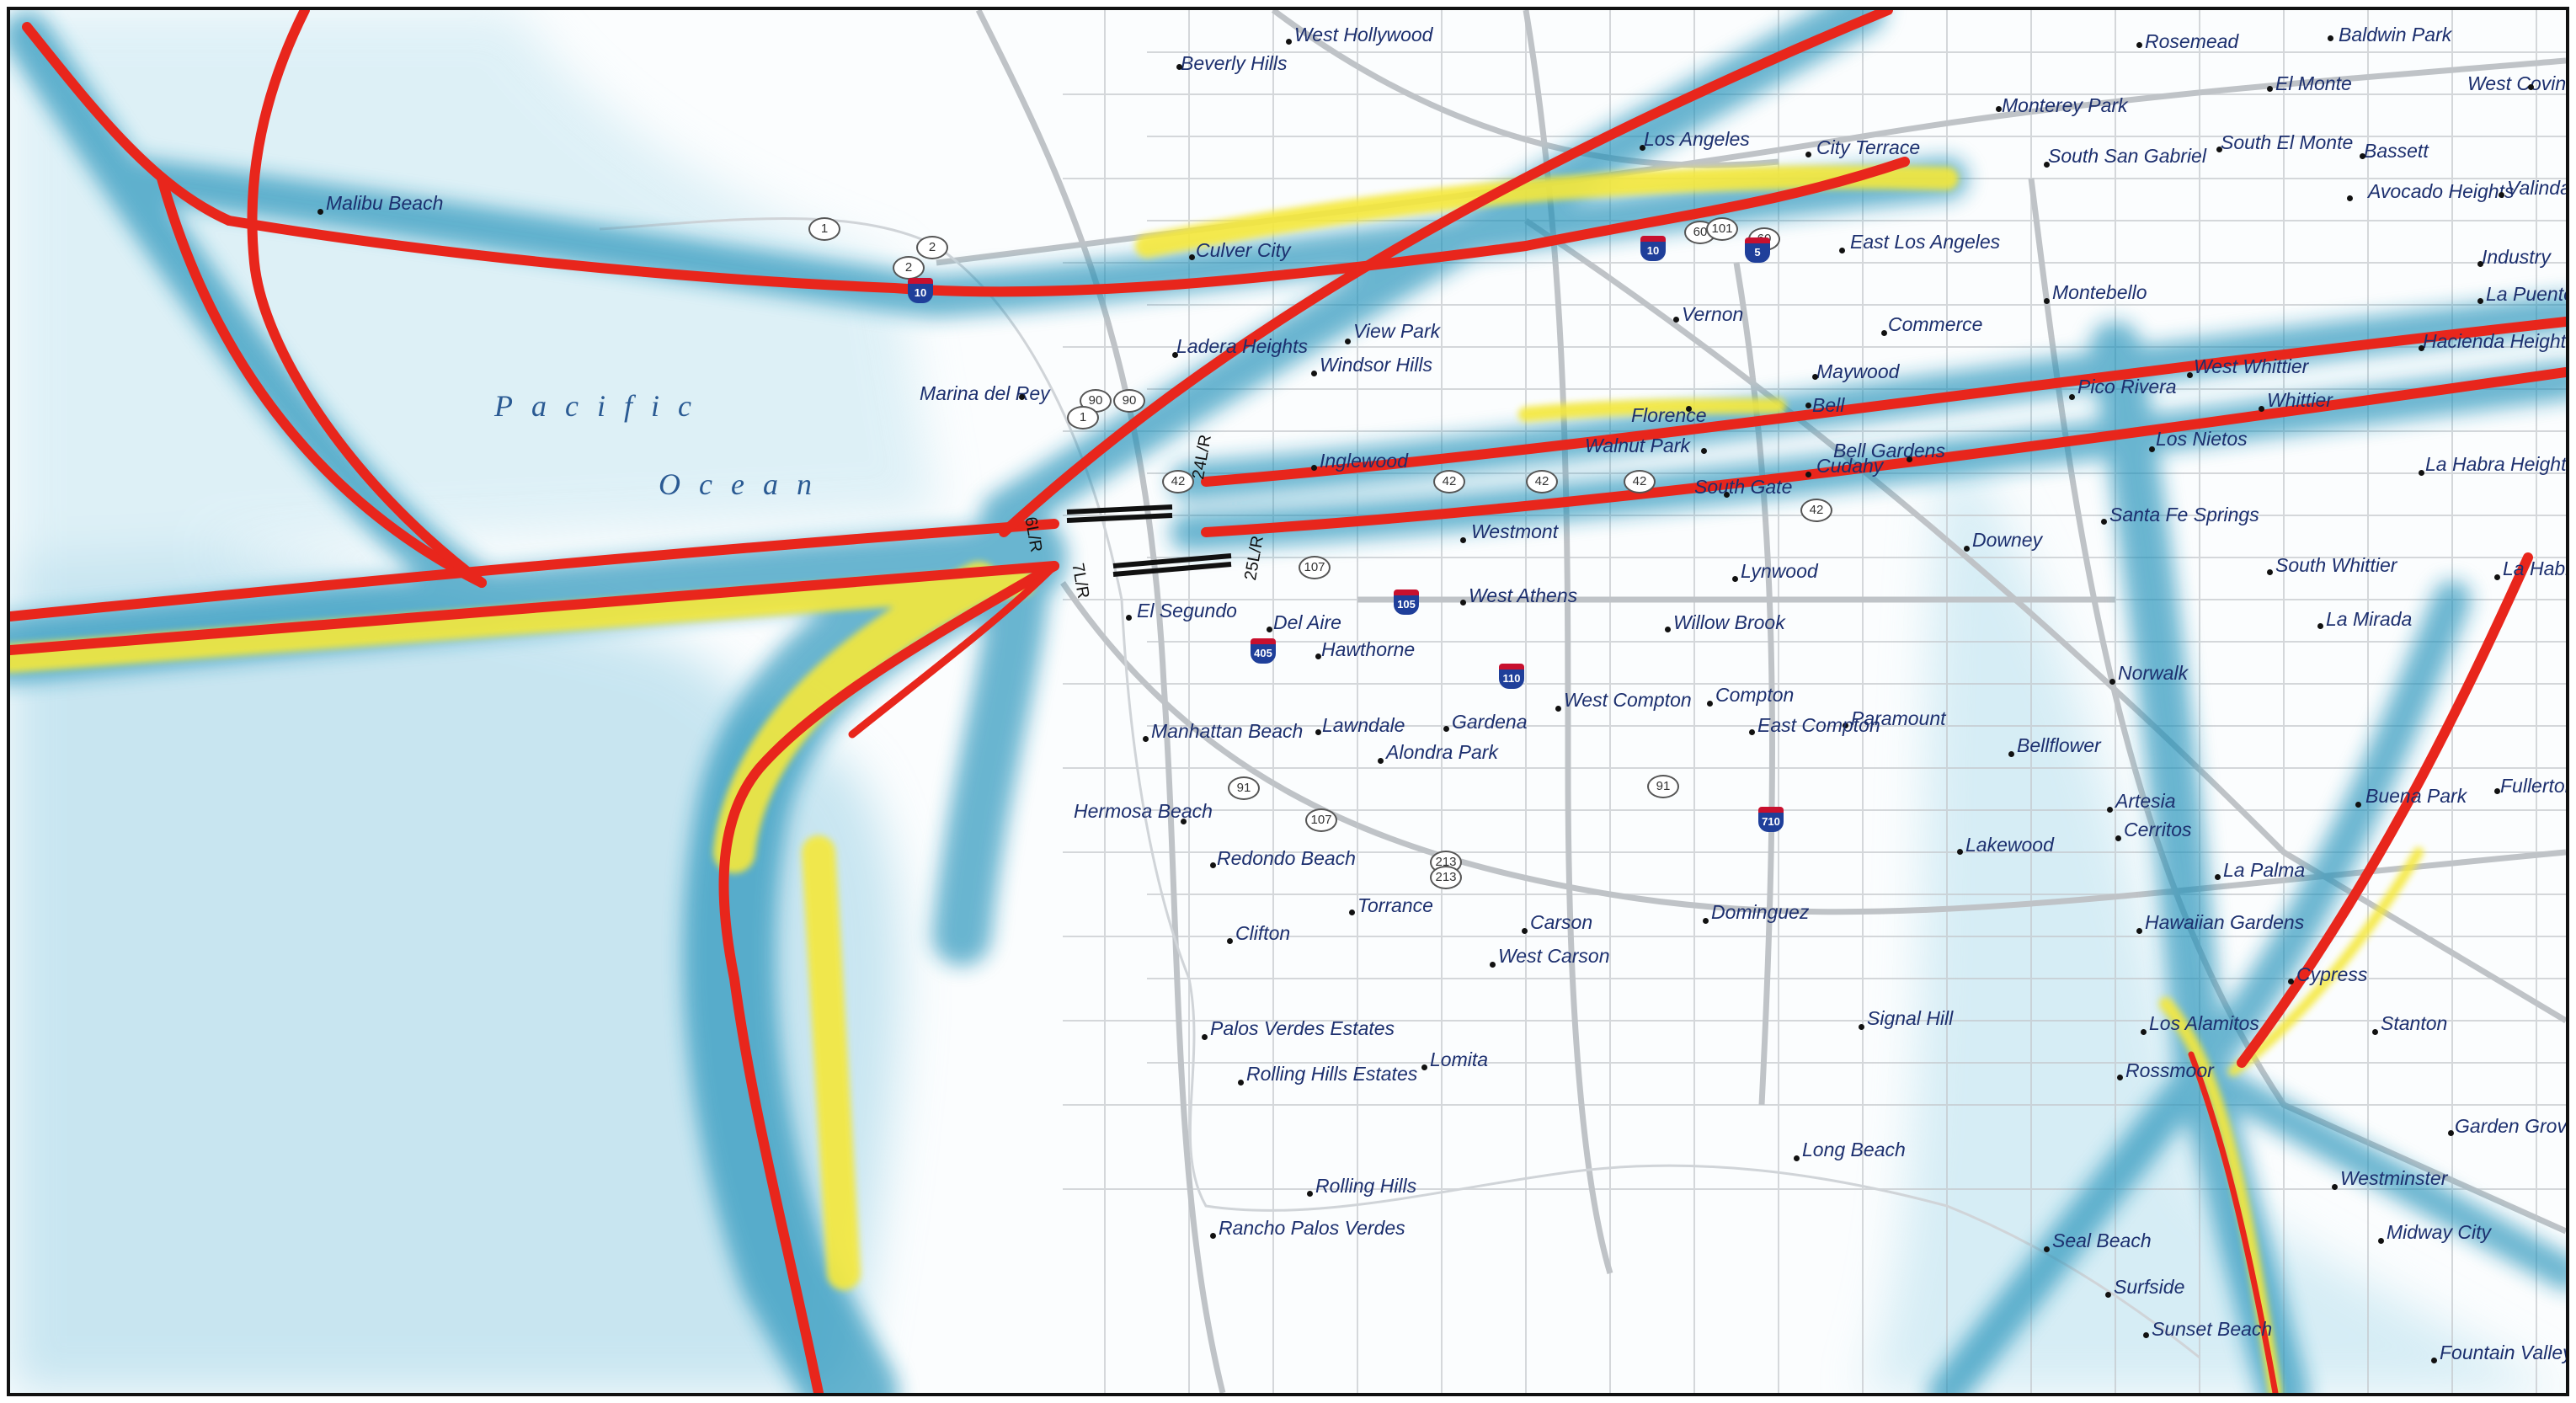  I want to click on interstate-number: 710, so click(1771, 823).